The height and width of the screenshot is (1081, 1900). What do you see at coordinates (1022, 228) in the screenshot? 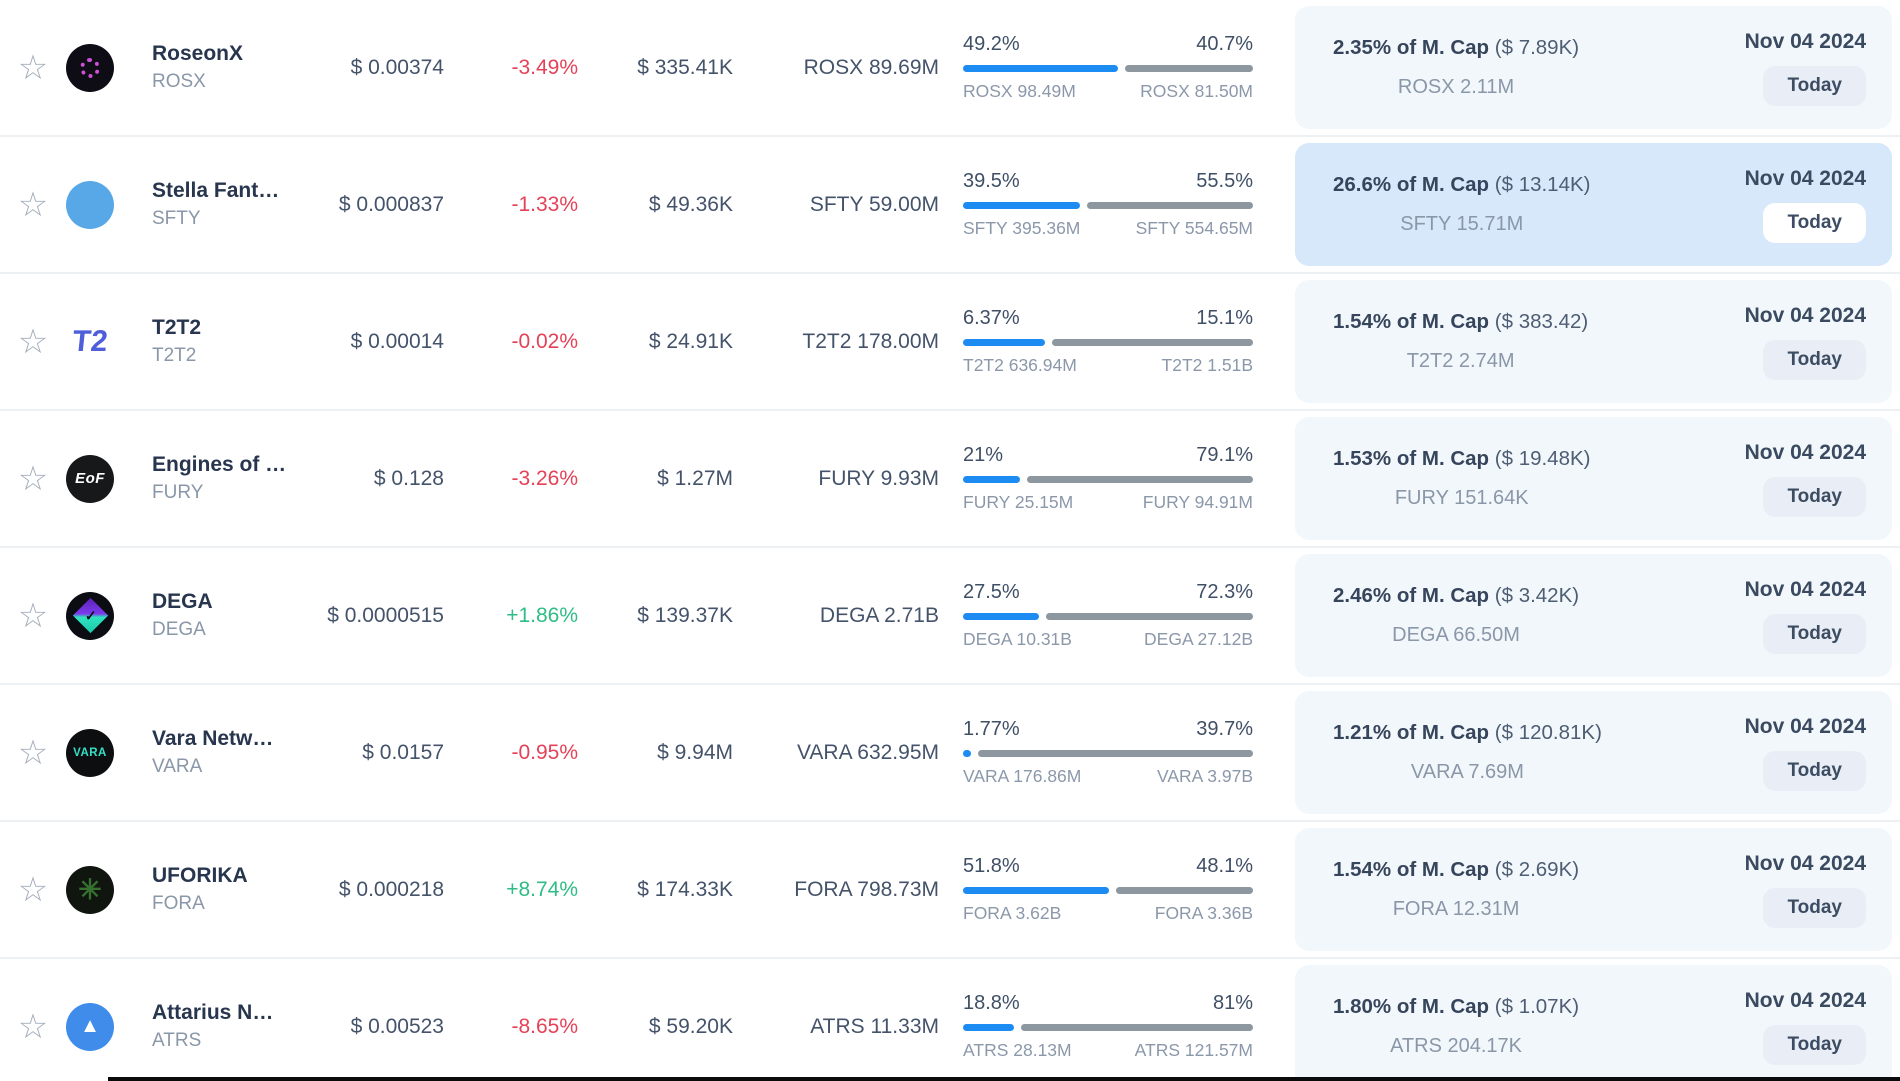
I see `unlocked-amount: SFTY 395.36M` at bounding box center [1022, 228].